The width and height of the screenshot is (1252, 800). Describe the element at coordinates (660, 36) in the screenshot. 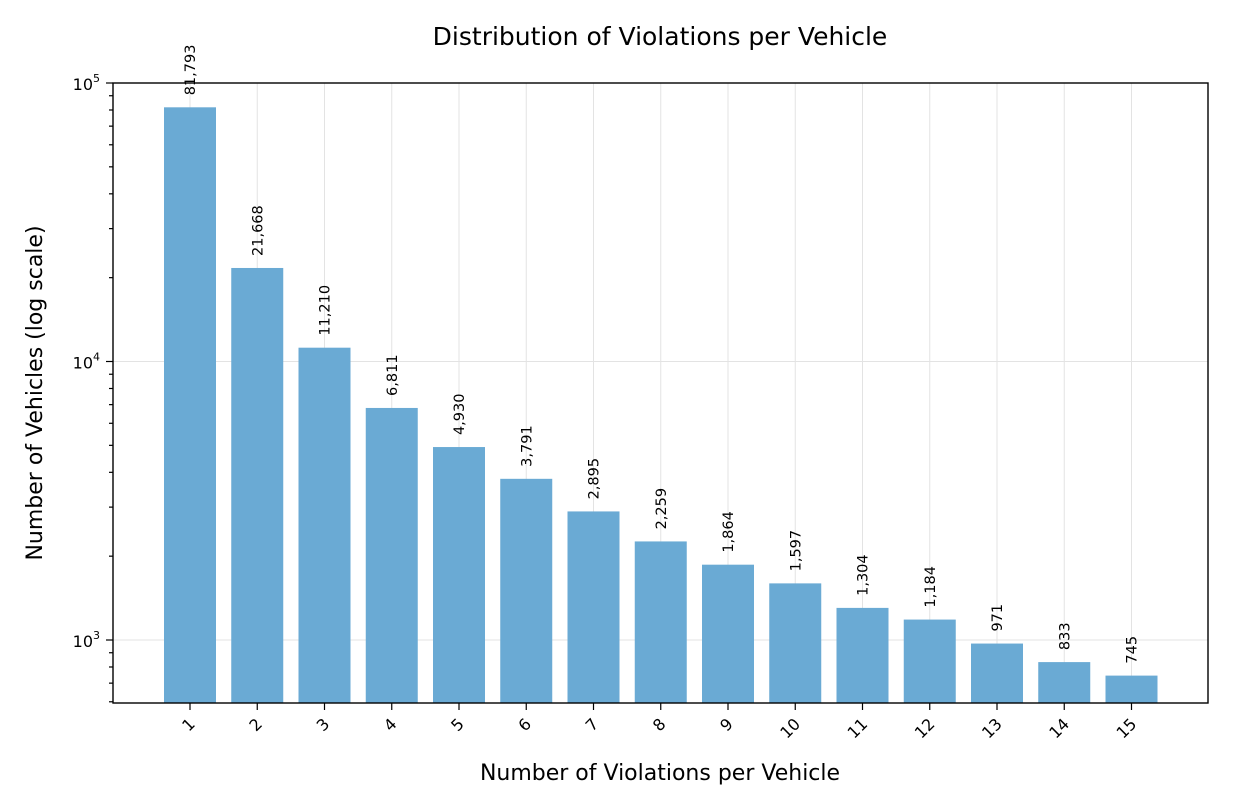

I see `chart-title: Distribution of Violations per Vehicle` at that location.